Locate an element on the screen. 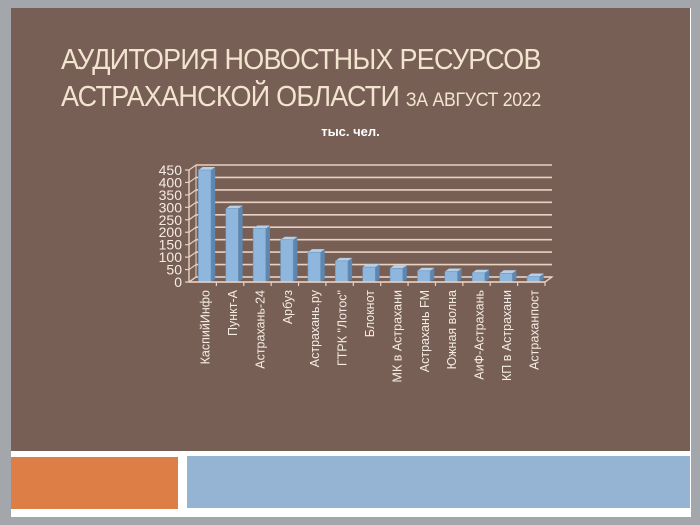  y-tick-label: 400 is located at coordinates (171, 182).